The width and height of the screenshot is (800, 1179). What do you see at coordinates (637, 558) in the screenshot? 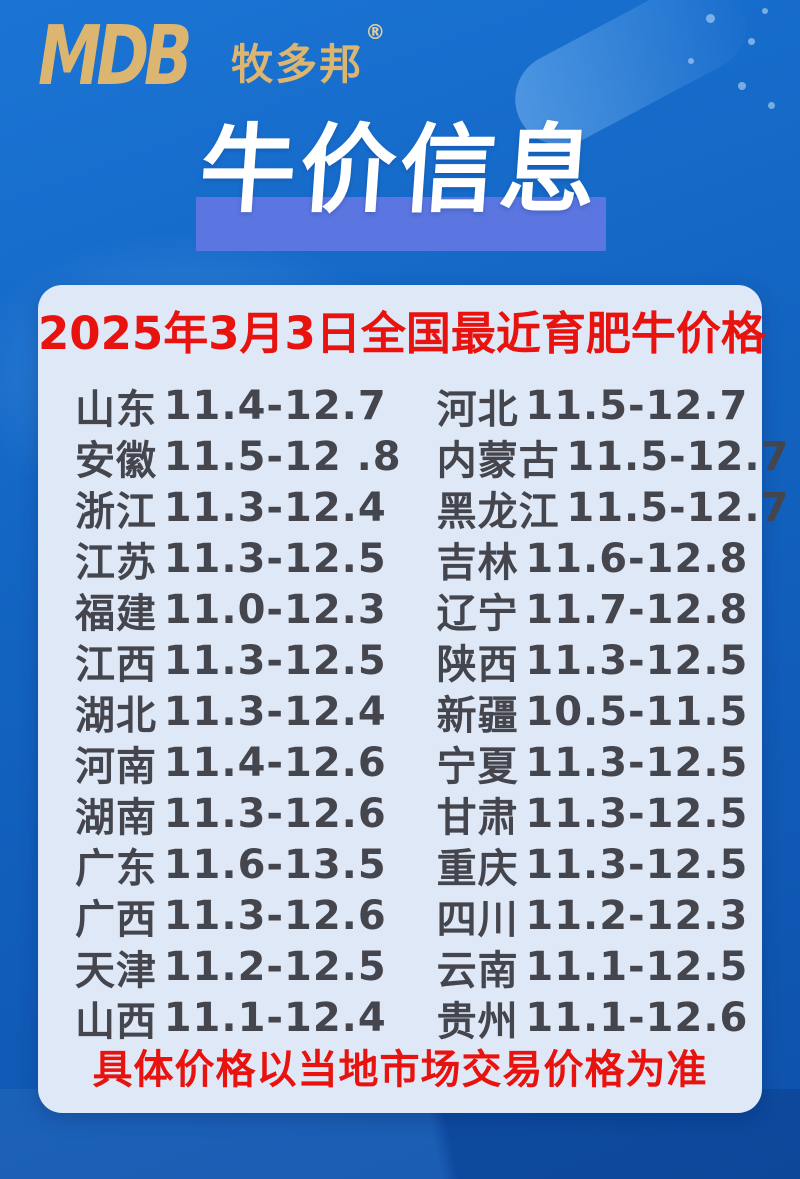
I see `price-range: 11.6-12.8` at bounding box center [637, 558].